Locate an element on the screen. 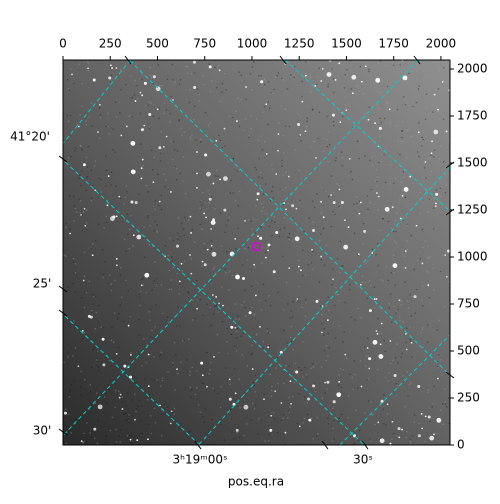  y-tick-label: 1500 is located at coordinates (472, 163).